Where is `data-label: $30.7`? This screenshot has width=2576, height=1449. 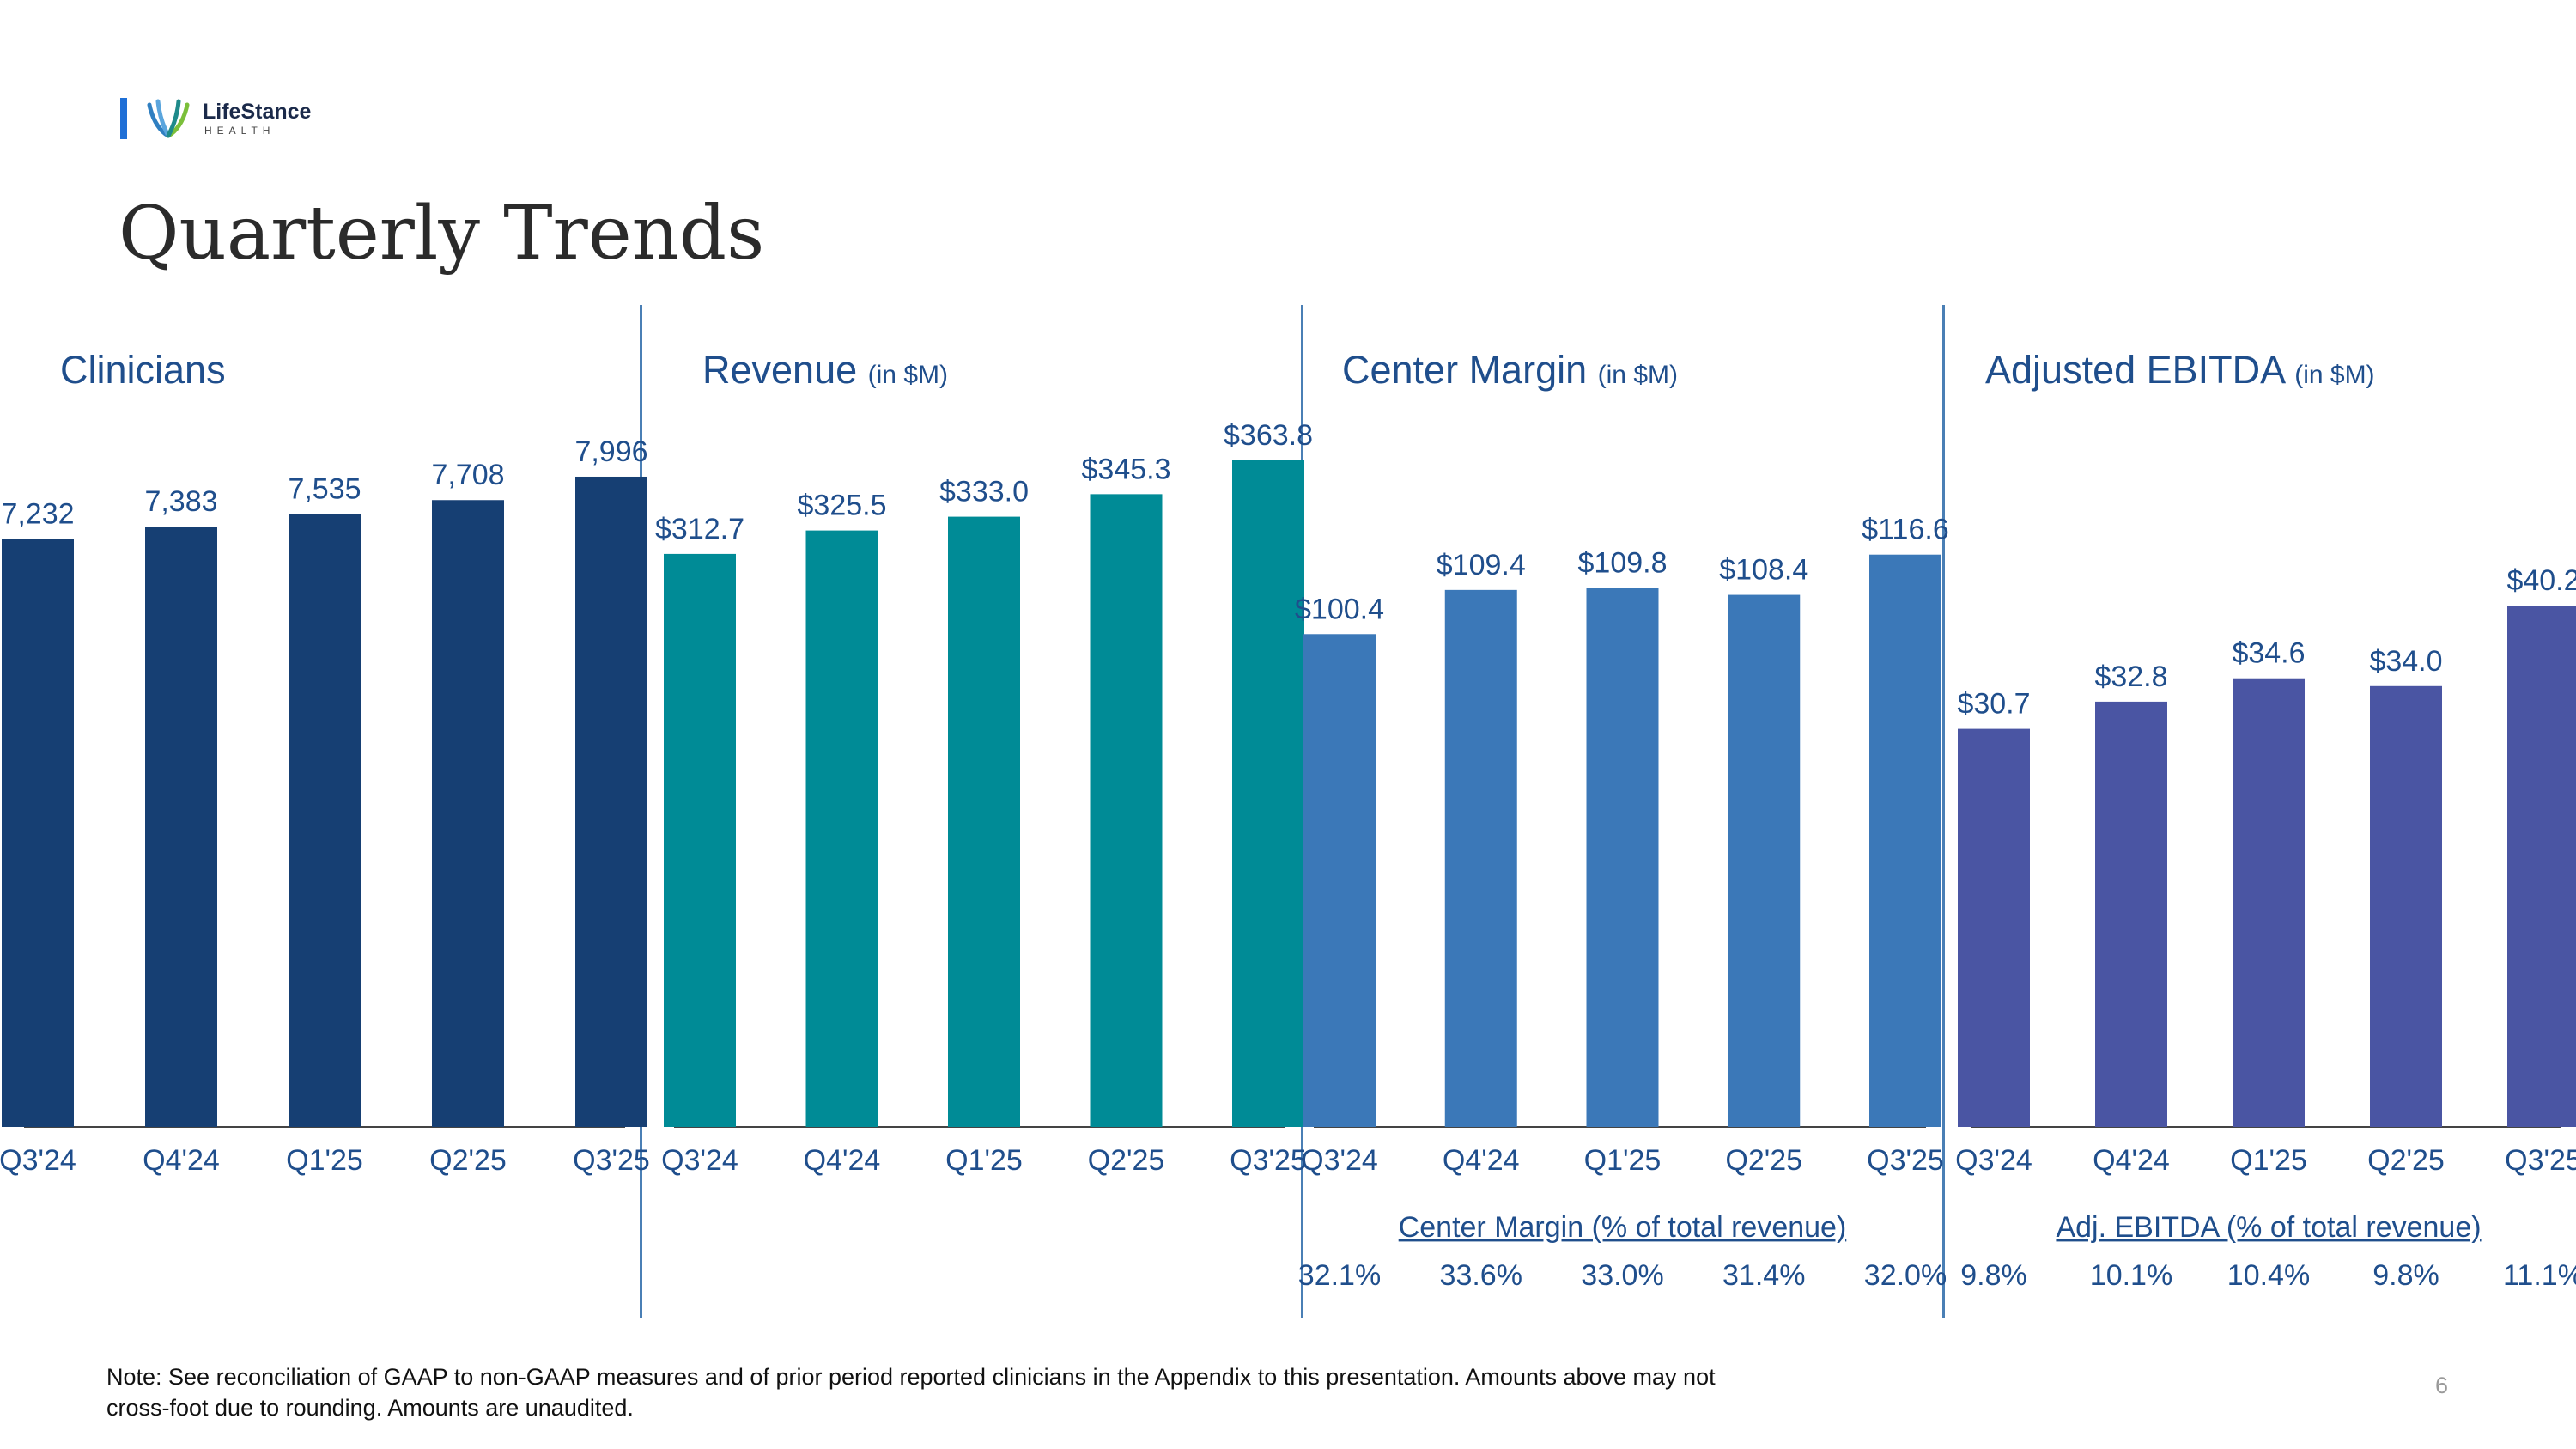
data-label: $30.7 is located at coordinates (1994, 704).